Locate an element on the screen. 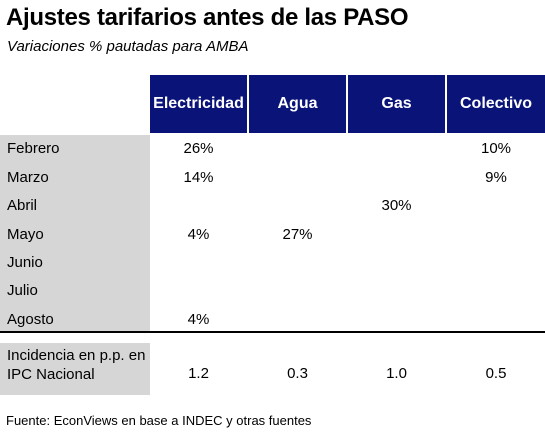 The height and width of the screenshot is (438, 545). row-label-marzo: Marzo is located at coordinates (28, 177).